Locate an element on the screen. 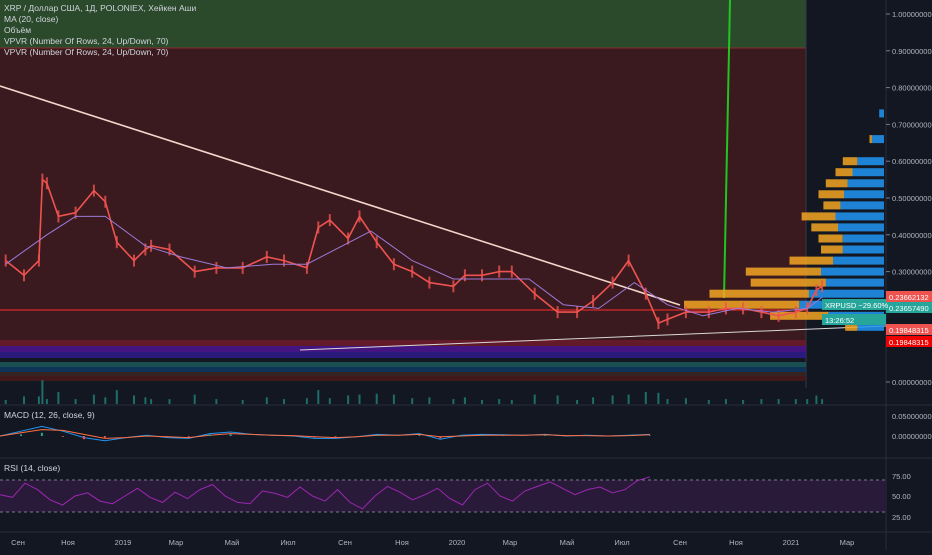 This screenshot has width=932, height=555. price-label-text: 13:26:52 is located at coordinates (839, 320).